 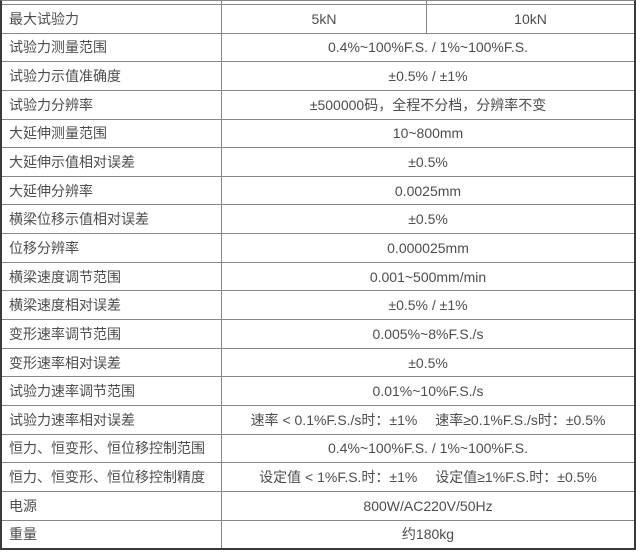 What do you see at coordinates (112, 362) in the screenshot?
I see `row-label: 变形速率相对误差` at bounding box center [112, 362].